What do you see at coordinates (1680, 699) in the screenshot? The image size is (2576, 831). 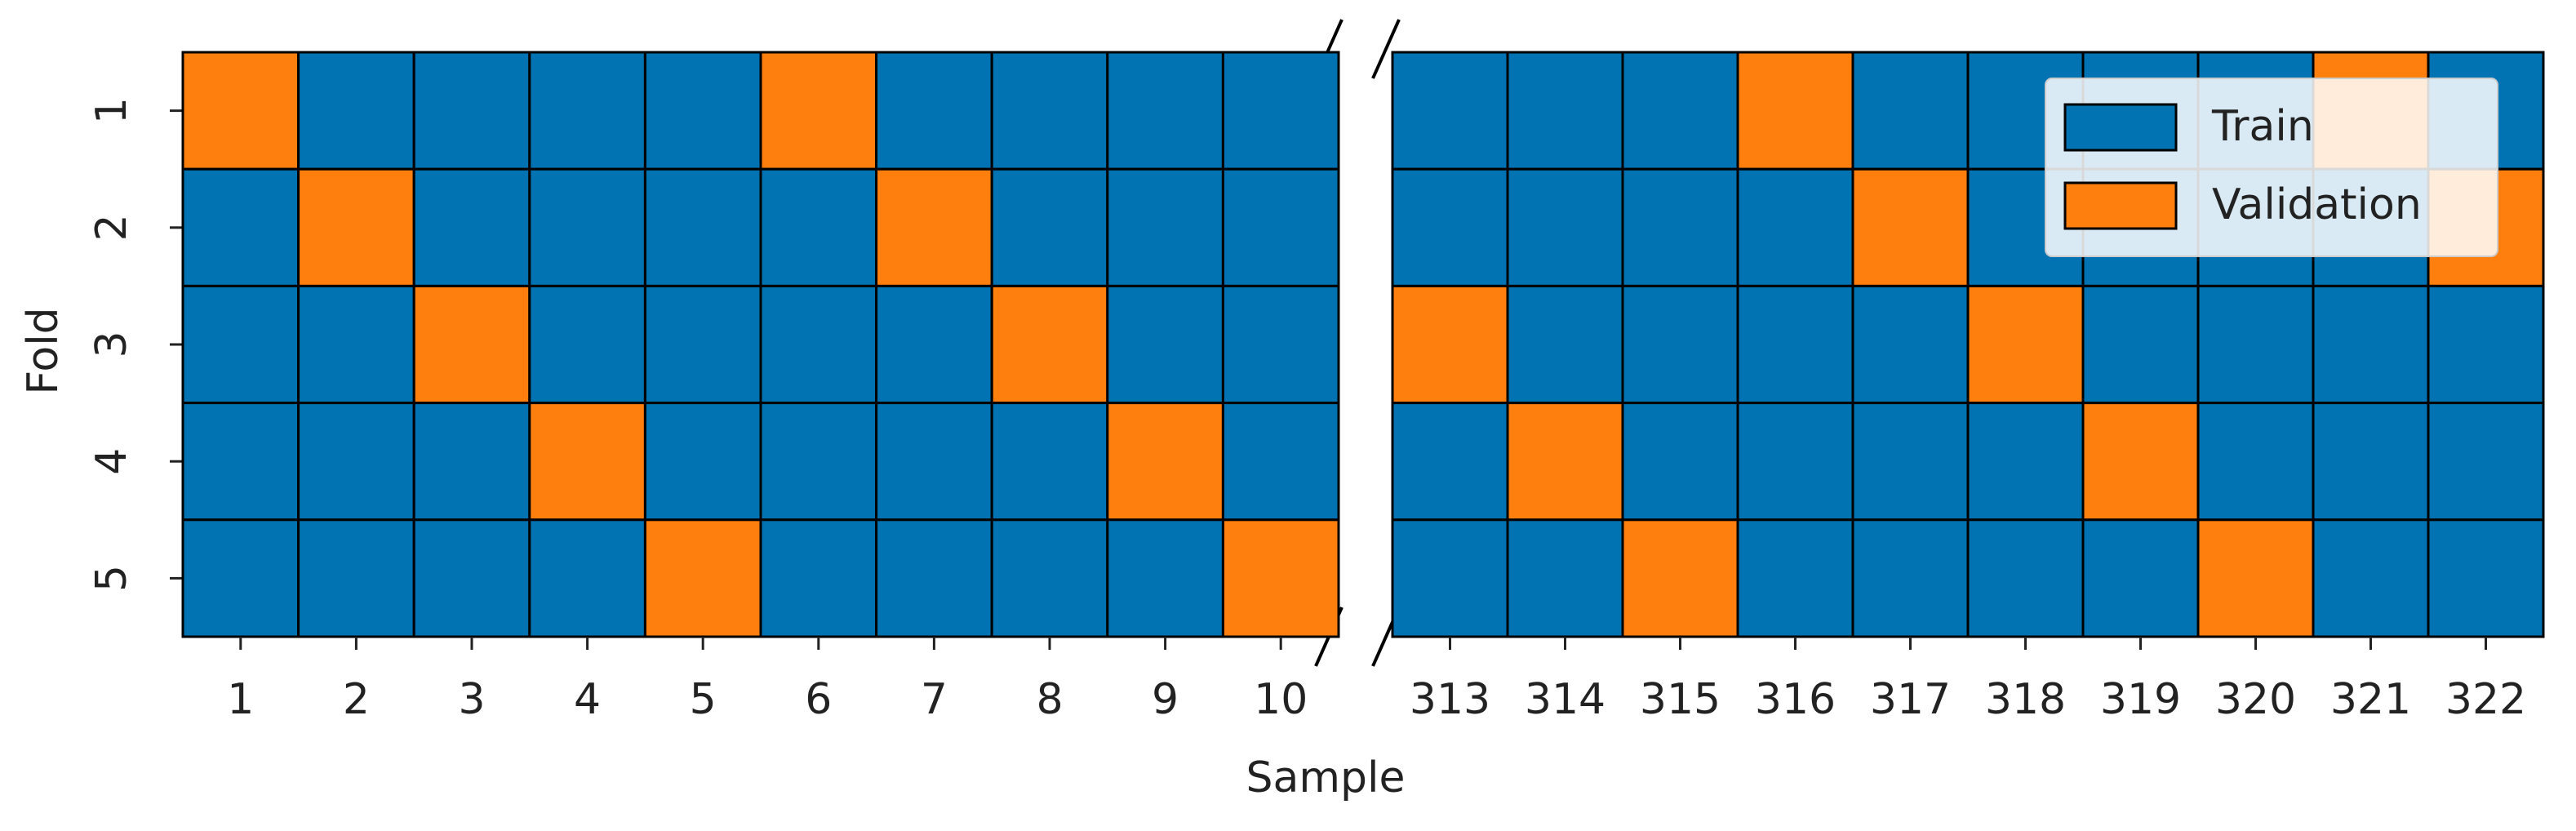 I see `x-tick-label: 315` at bounding box center [1680, 699].